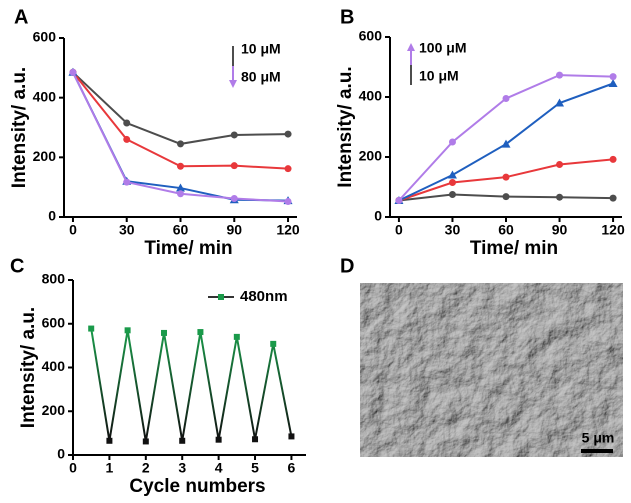 This screenshot has width=631, height=503. I want to click on panel-label: D, so click(347, 266).